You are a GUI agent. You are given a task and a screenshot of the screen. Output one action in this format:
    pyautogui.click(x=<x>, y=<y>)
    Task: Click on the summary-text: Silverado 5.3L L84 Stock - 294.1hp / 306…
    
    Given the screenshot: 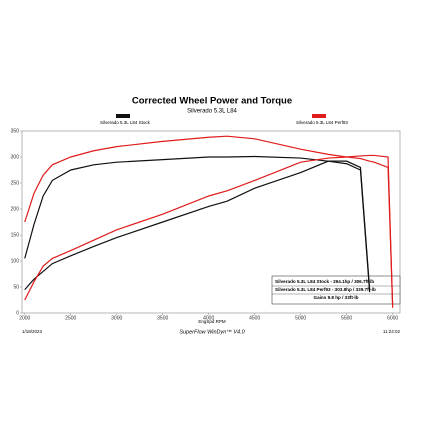 What is the action you would take?
    pyautogui.click(x=324, y=281)
    